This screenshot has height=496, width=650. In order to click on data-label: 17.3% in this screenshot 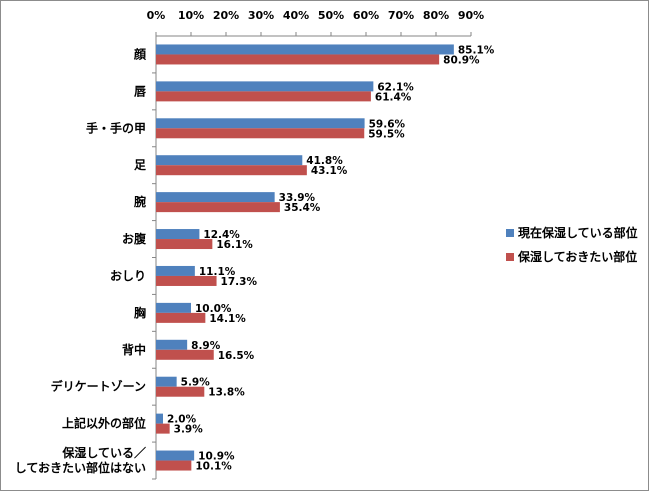, I will do `click(239, 282)`.